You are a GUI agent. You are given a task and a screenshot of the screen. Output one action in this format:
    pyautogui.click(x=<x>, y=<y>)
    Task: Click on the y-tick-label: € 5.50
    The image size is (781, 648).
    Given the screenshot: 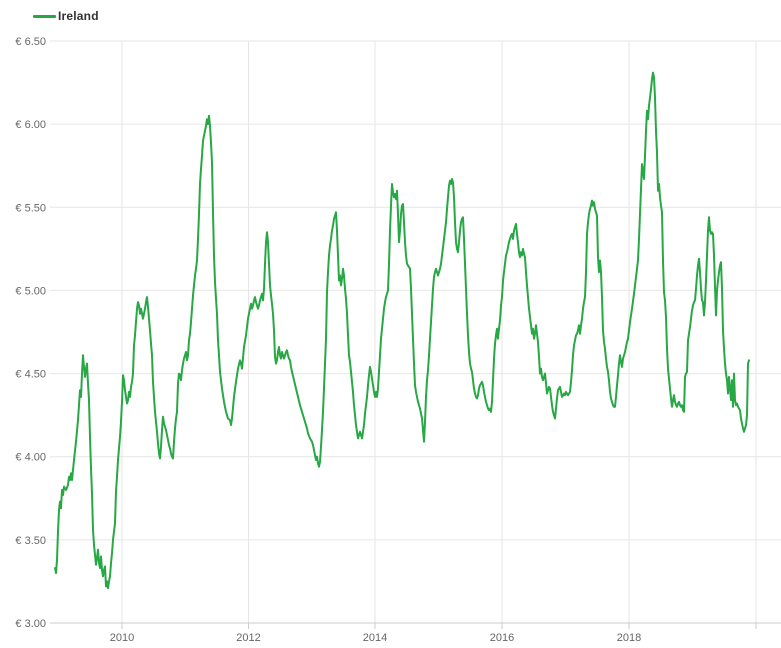 What is the action you would take?
    pyautogui.click(x=30, y=208)
    